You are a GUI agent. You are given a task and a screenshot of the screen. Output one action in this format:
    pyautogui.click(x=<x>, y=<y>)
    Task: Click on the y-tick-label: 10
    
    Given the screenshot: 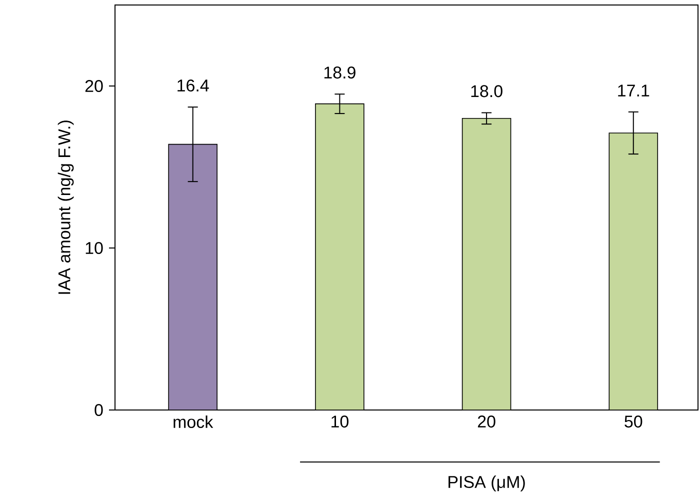 What is the action you would take?
    pyautogui.click(x=94, y=248)
    